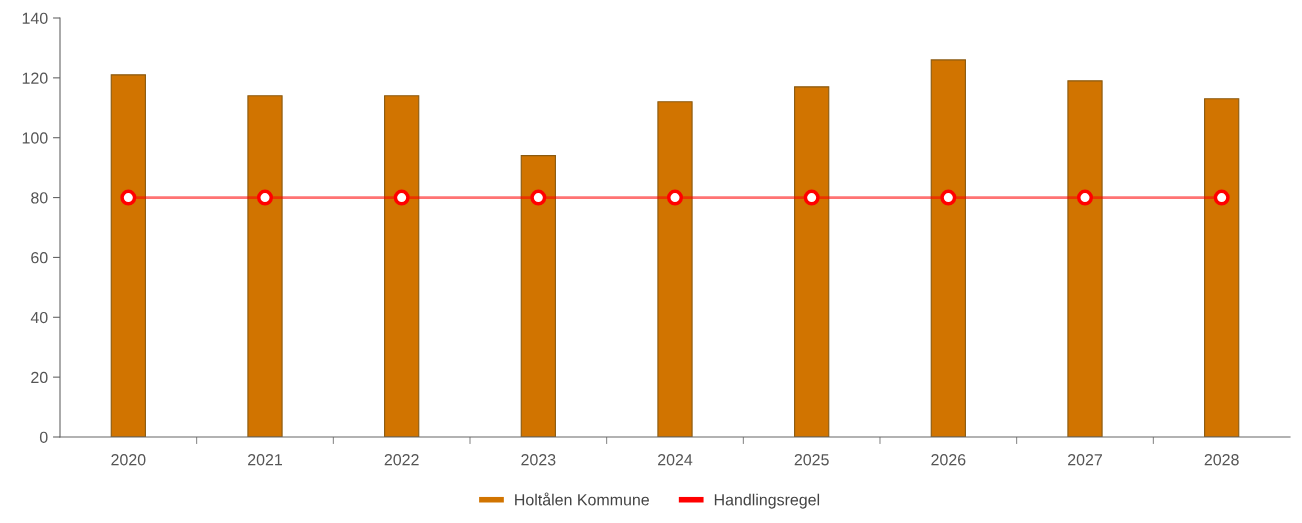  Describe the element at coordinates (582, 499) in the screenshot. I see `legend-label: Holtålen Kommune` at that location.